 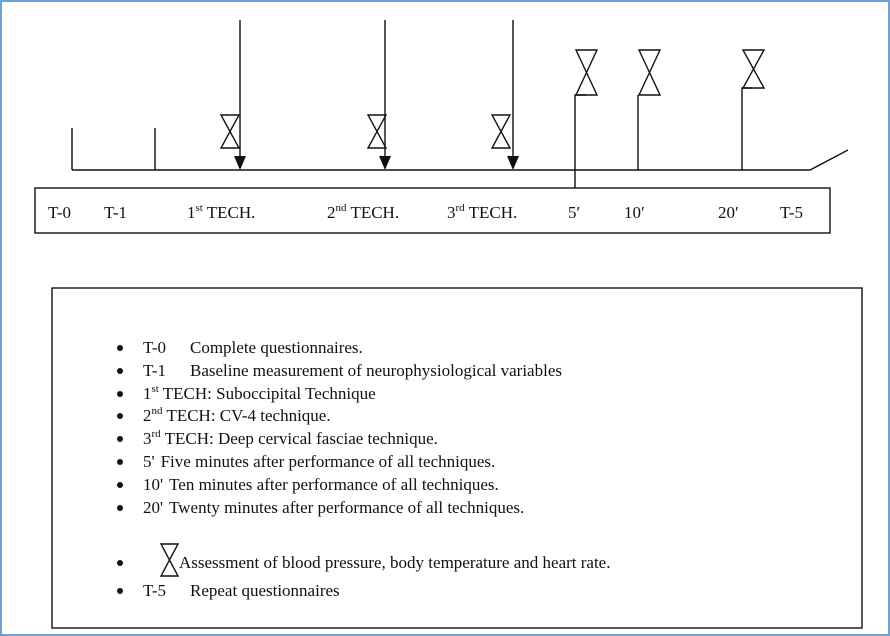 I want to click on label-text: T-0, so click(x=59, y=212).